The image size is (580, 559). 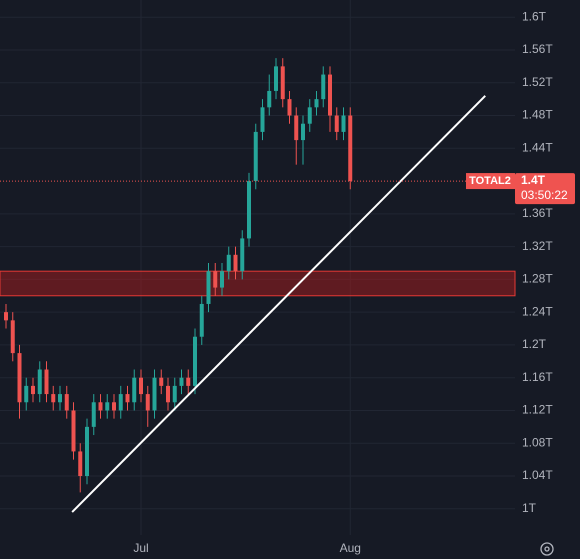 I want to click on y-tick-label: 1.2T, so click(x=534, y=344).